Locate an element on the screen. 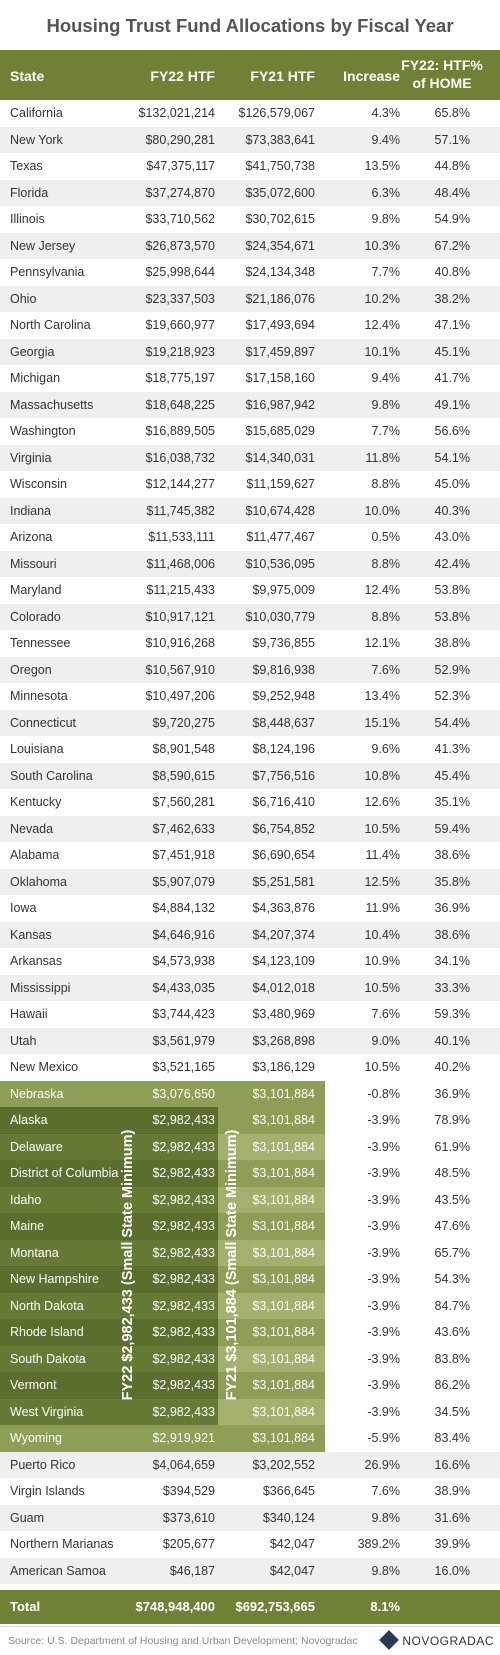 Image resolution: width=500 pixels, height=1655 pixels. table-row: New York $80,290,281 $73,383,641 9.4% 57.1% is located at coordinates (250, 139).